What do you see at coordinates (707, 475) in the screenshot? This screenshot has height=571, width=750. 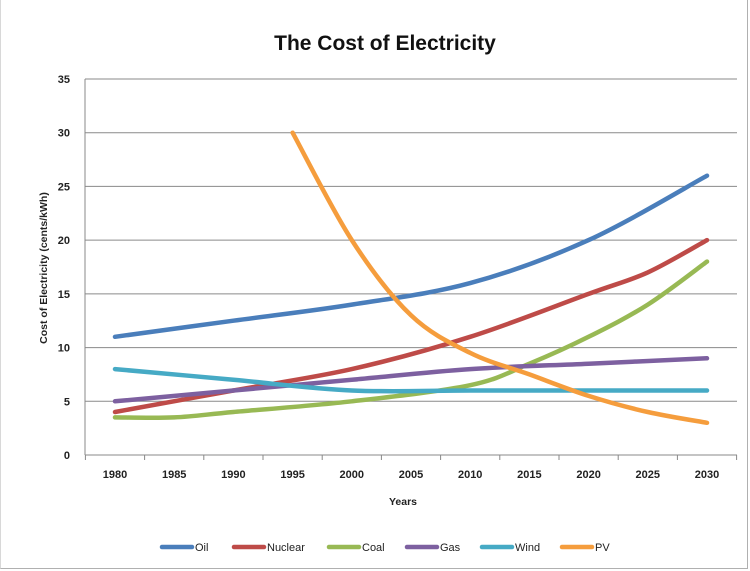 I see `x-tick-label: 2030` at bounding box center [707, 475].